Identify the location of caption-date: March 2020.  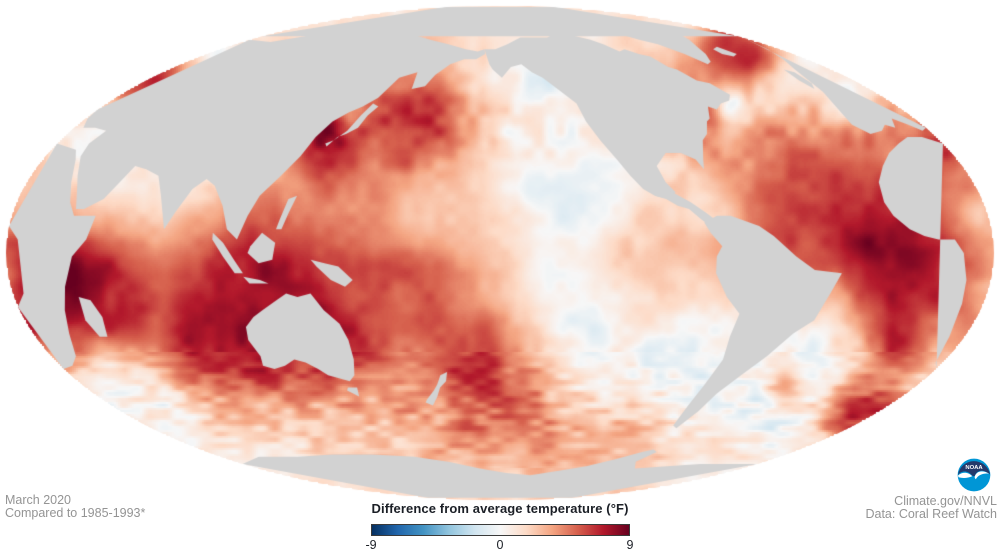
(38, 500).